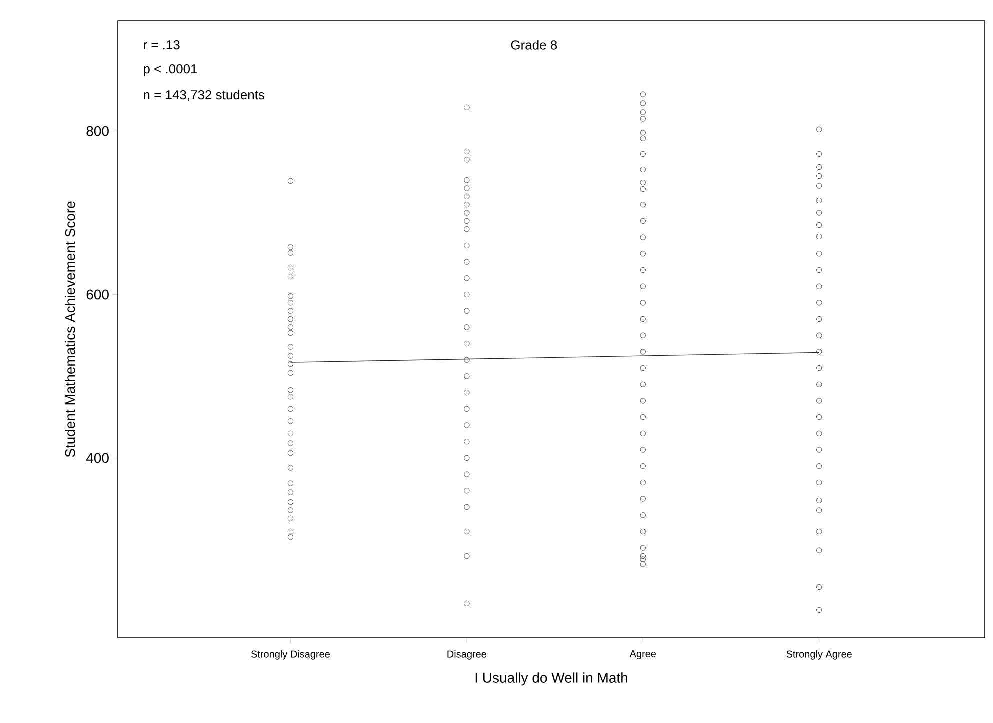  I want to click on annotation: p < .0001, so click(171, 70).